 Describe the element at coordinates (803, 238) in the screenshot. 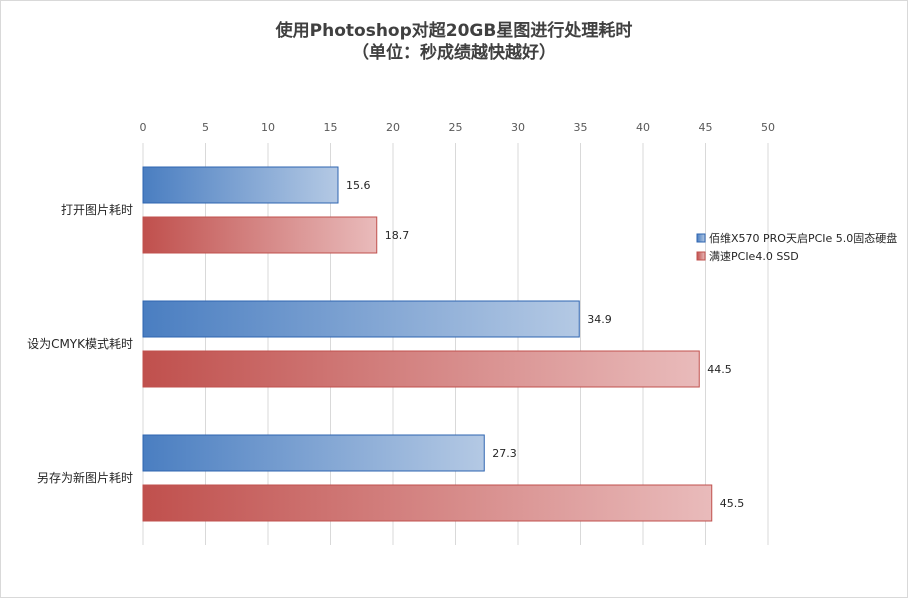

I see `legend-label: 佰维X570 PRO天启PCIe 5.0固态硬盘` at that location.